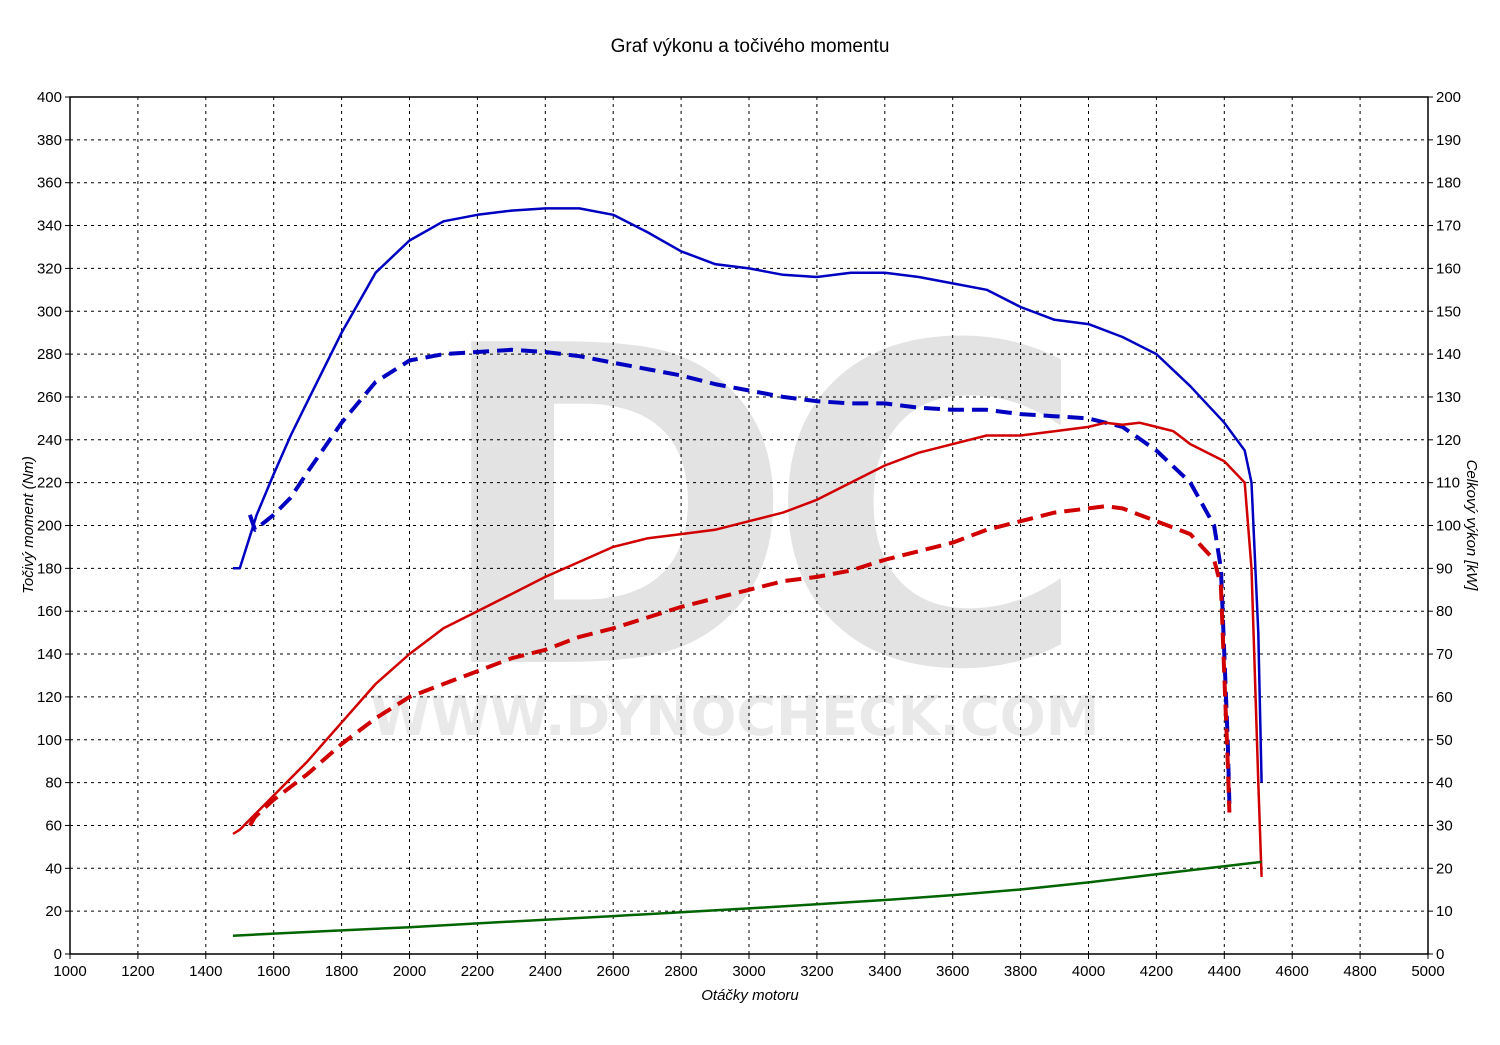  What do you see at coordinates (58, 954) in the screenshot?
I see `left-tick-label: 0` at bounding box center [58, 954].